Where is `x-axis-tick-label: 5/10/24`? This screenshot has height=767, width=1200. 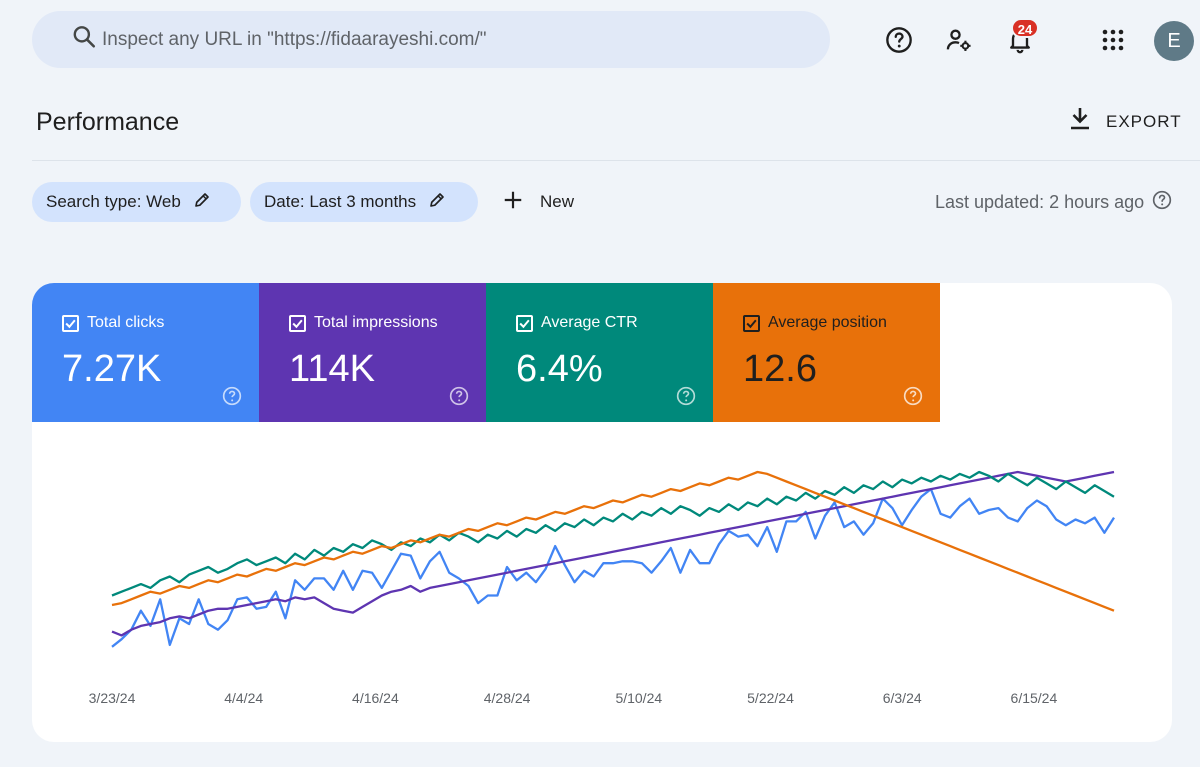
x-axis-tick-label: 5/10/24 is located at coordinates (638, 698).